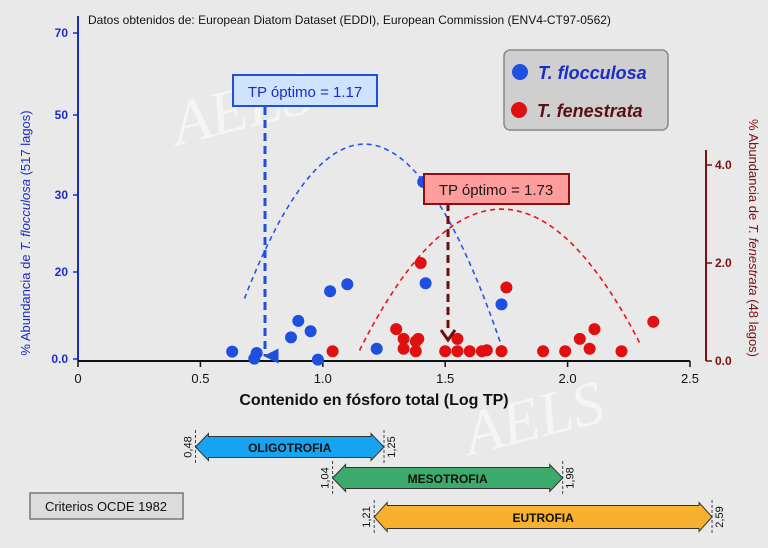  Describe the element at coordinates (59, 359) in the screenshot. I see `y-left-tick-label: 0.0` at that location.